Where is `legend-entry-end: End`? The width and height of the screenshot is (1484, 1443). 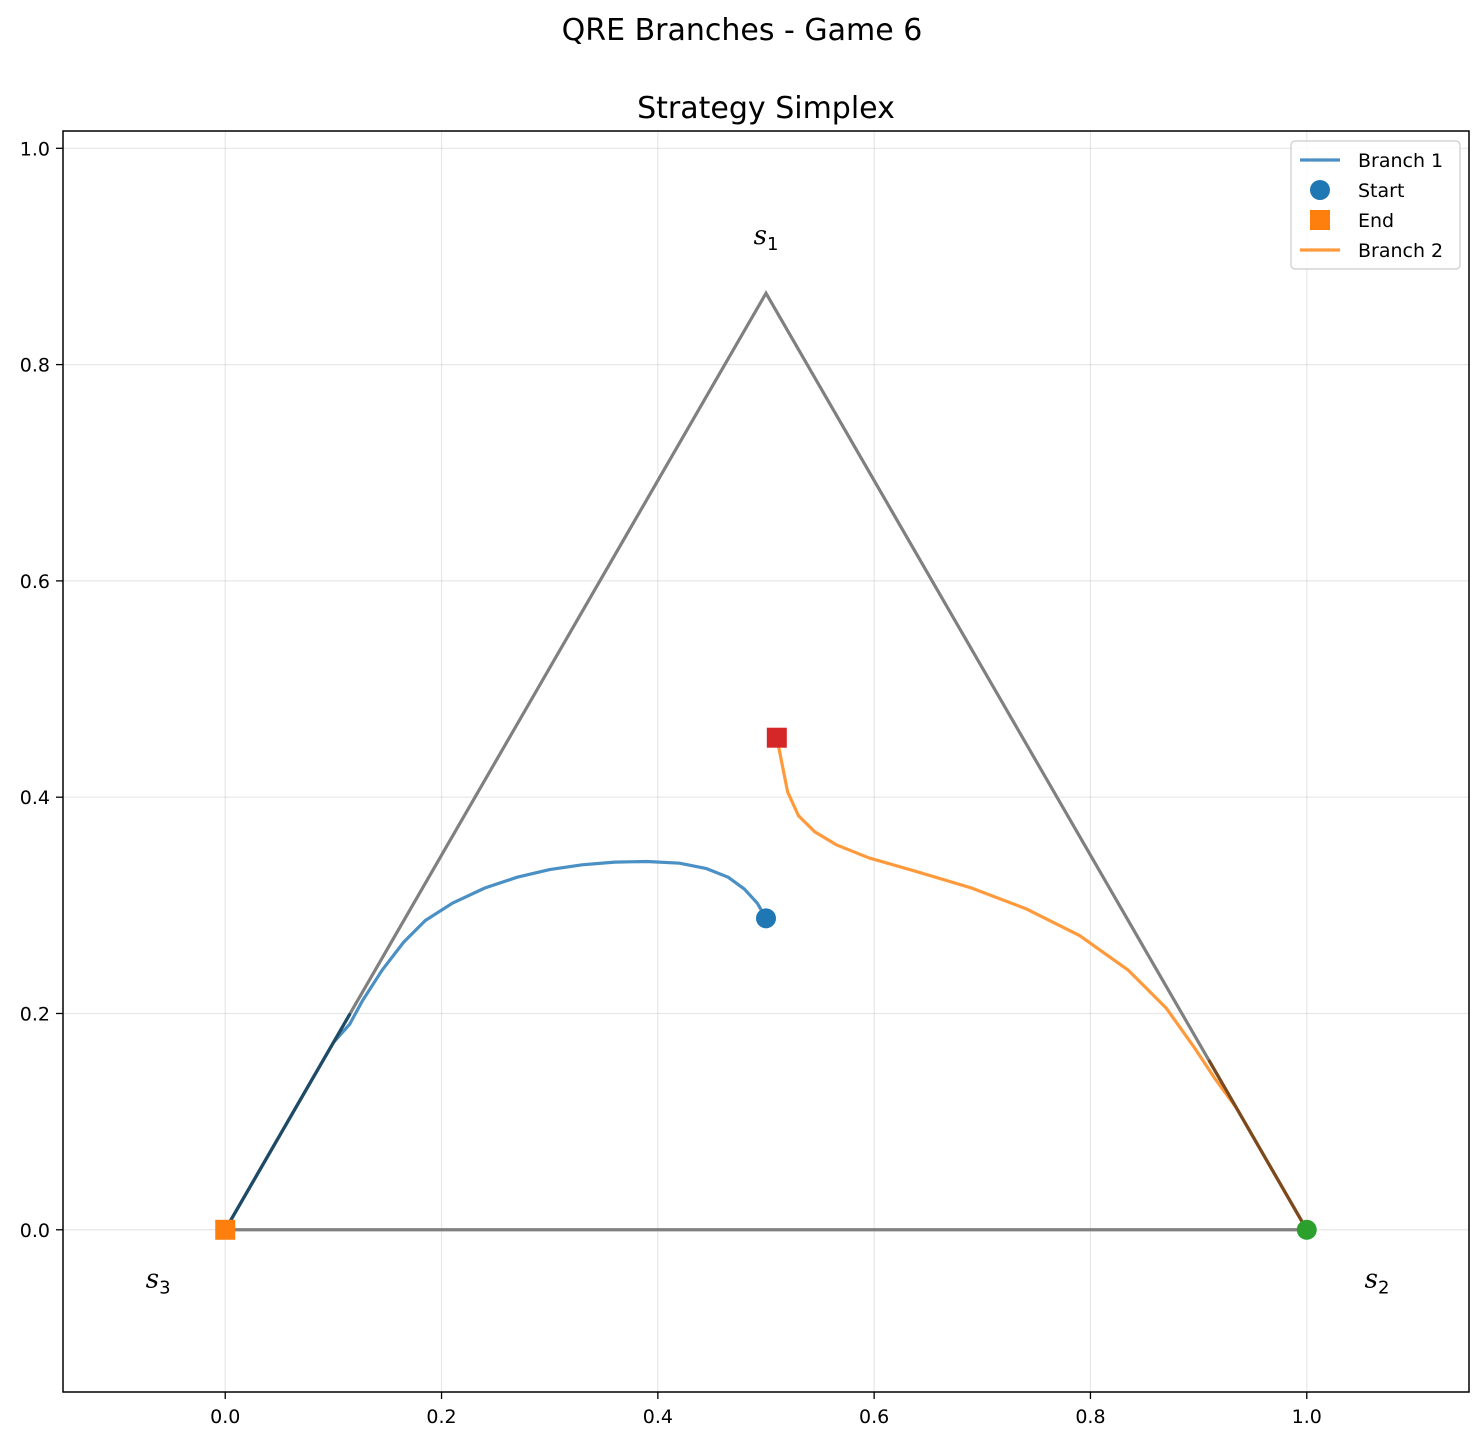
legend-entry-end: End is located at coordinates (1352, 221).